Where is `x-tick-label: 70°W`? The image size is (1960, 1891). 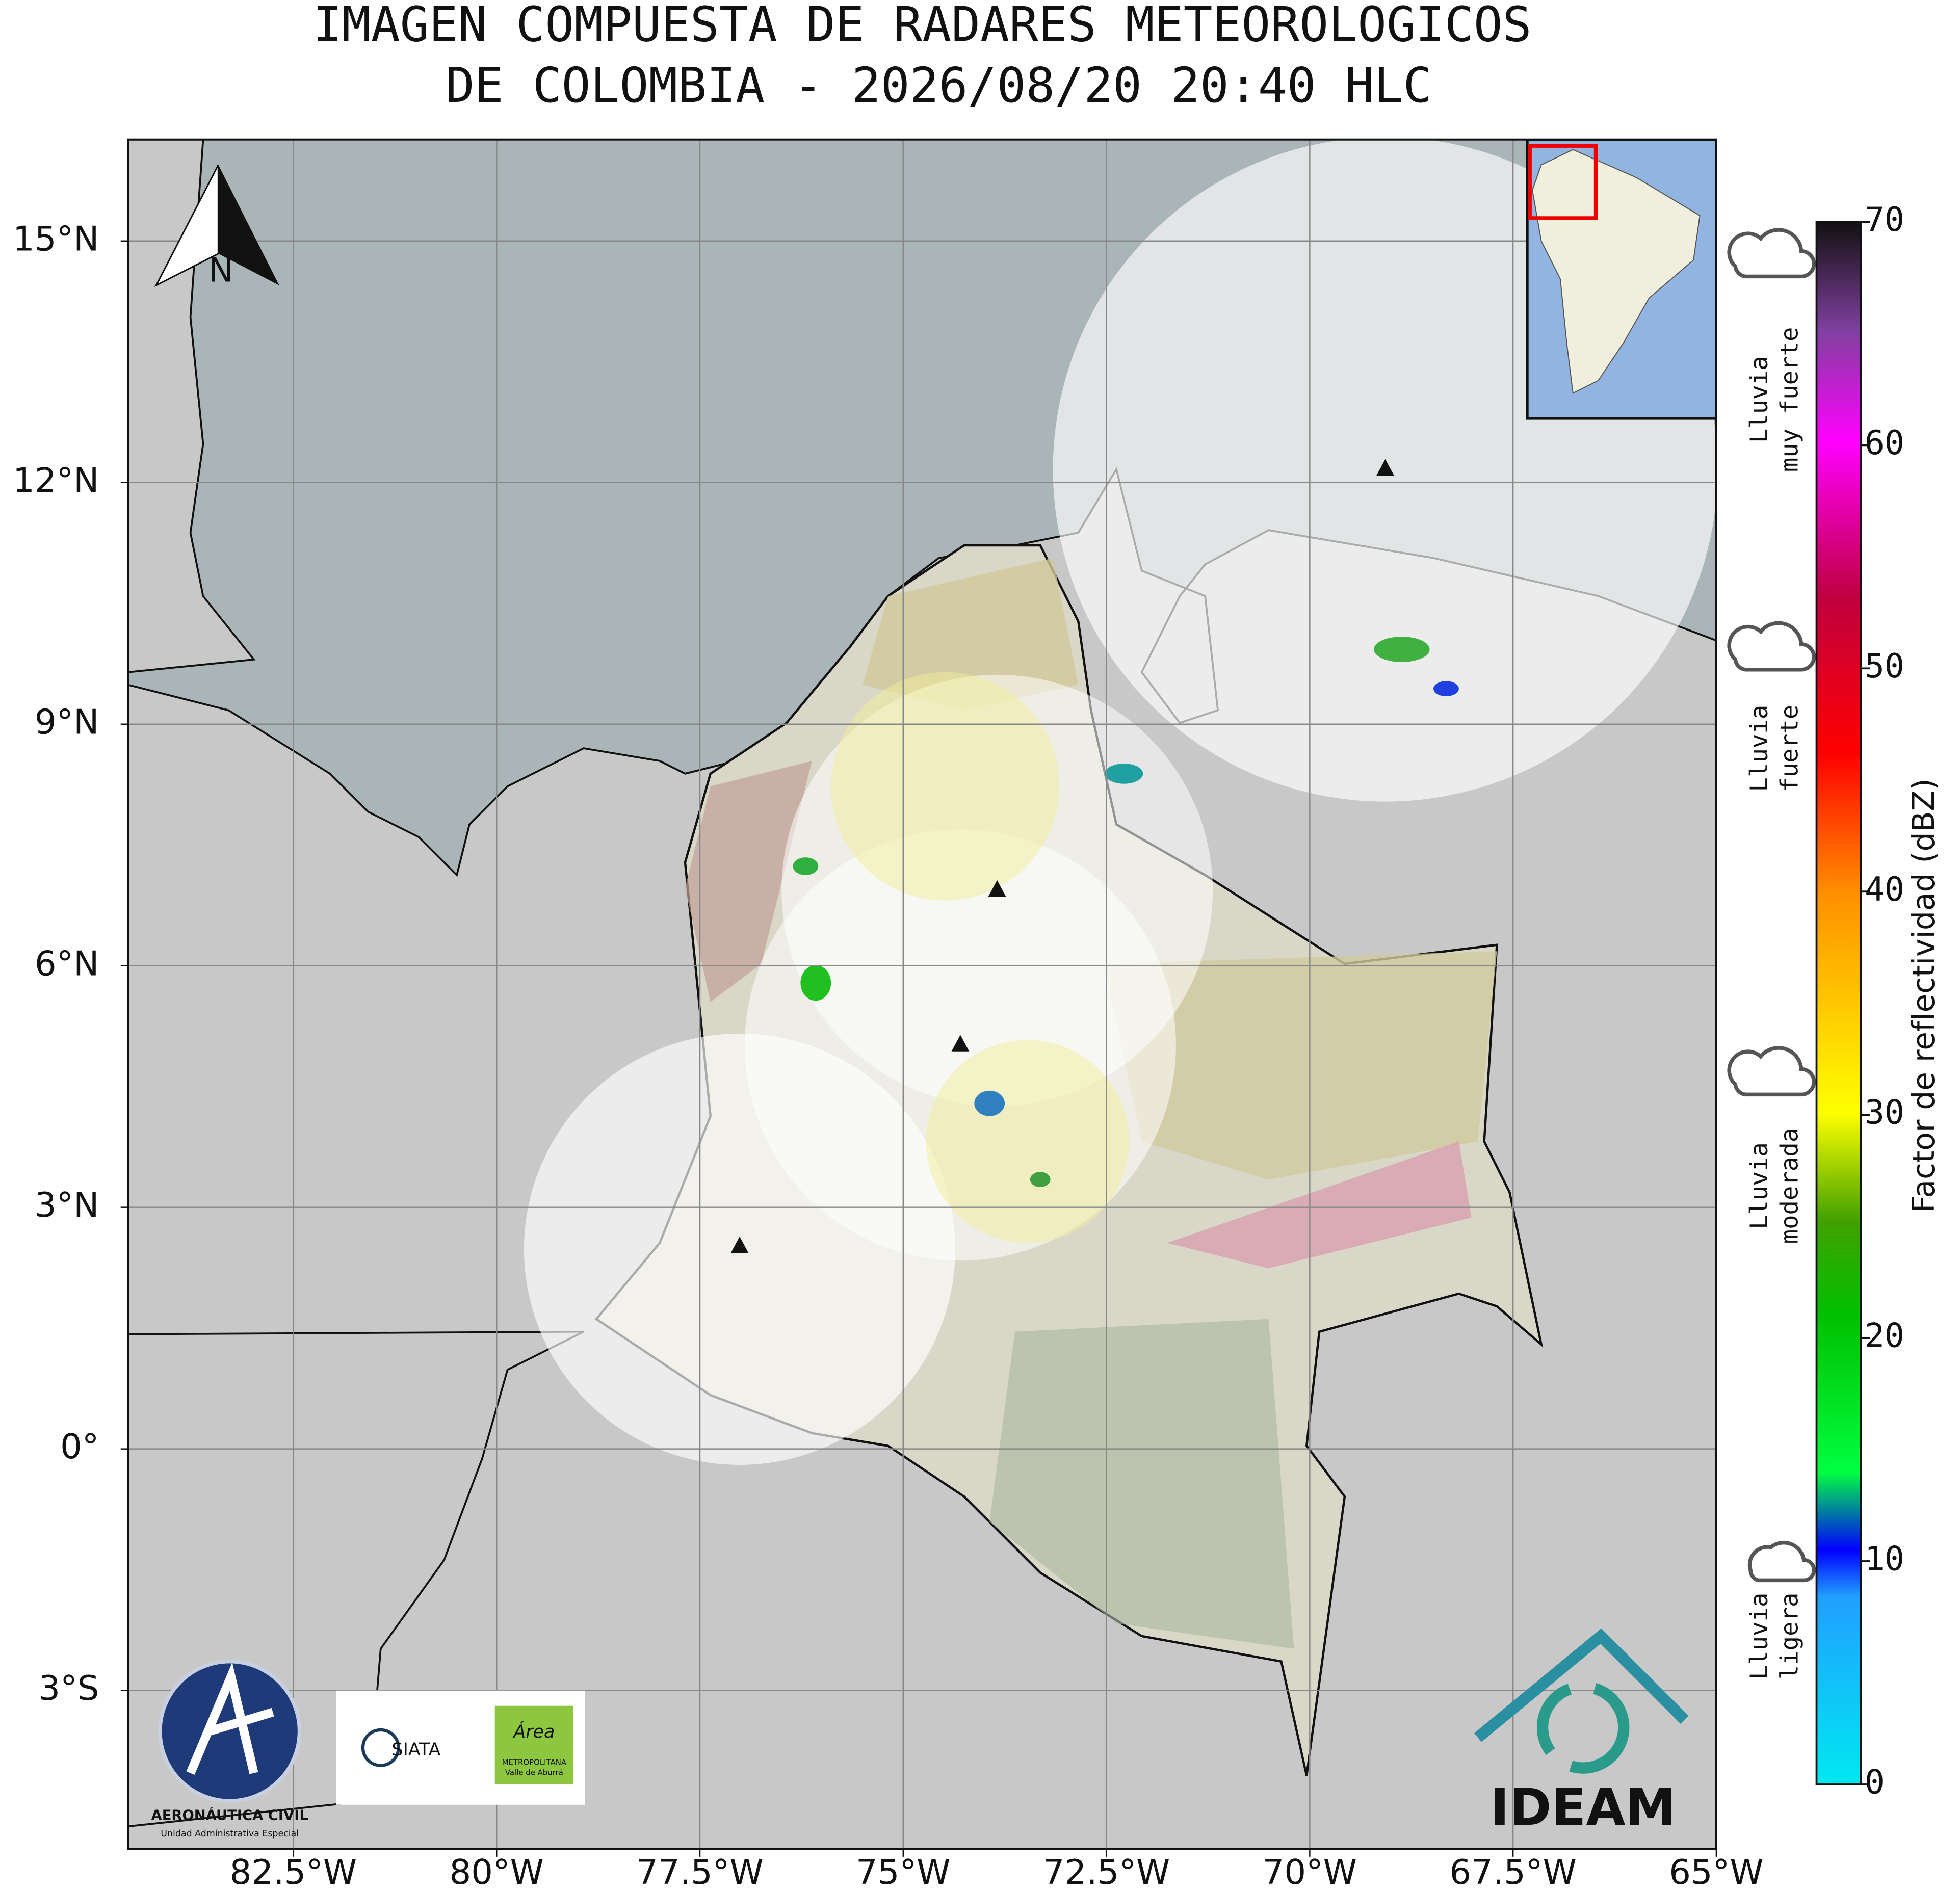 x-tick-label: 70°W is located at coordinates (1310, 1871).